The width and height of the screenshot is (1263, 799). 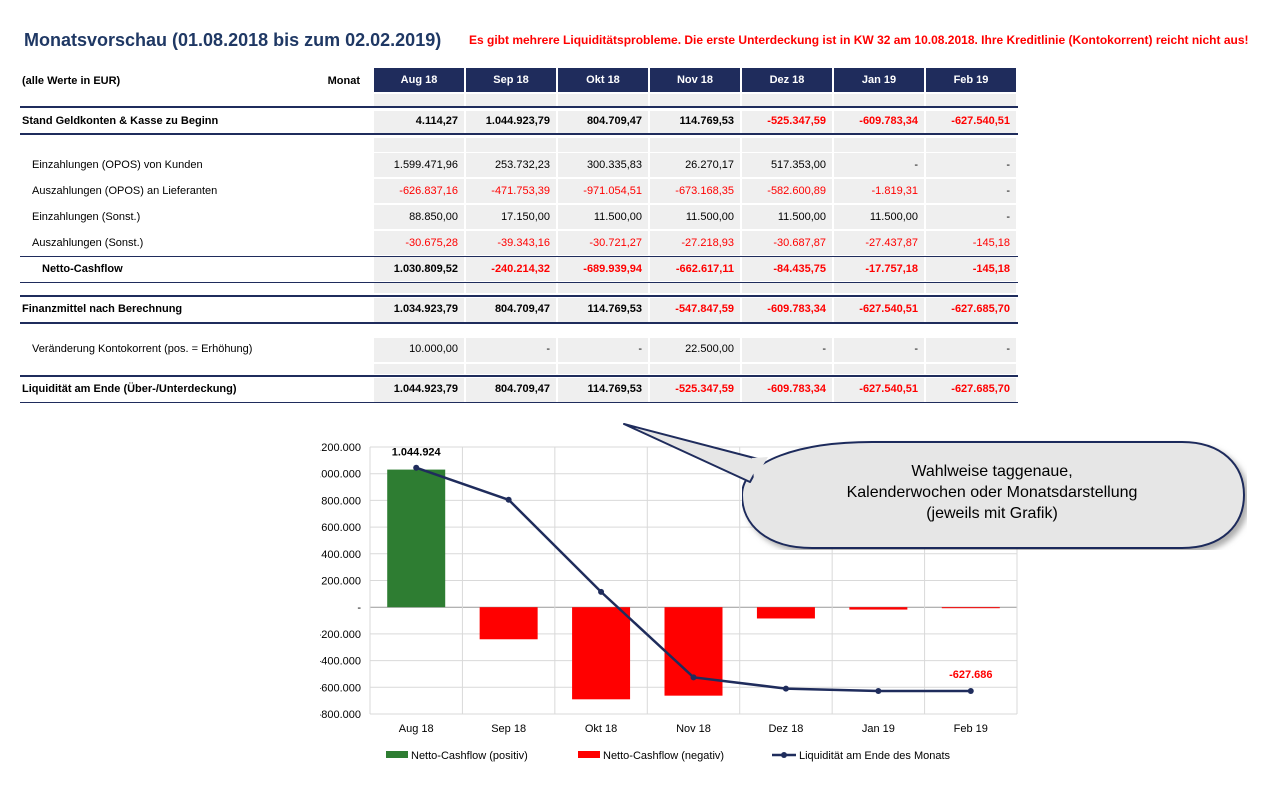 I want to click on table-cell: -525.347,59, so click(x=704, y=389).